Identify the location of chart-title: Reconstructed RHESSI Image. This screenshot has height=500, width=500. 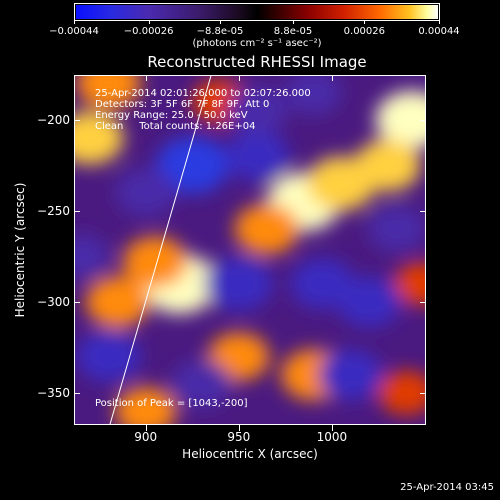
(257, 62).